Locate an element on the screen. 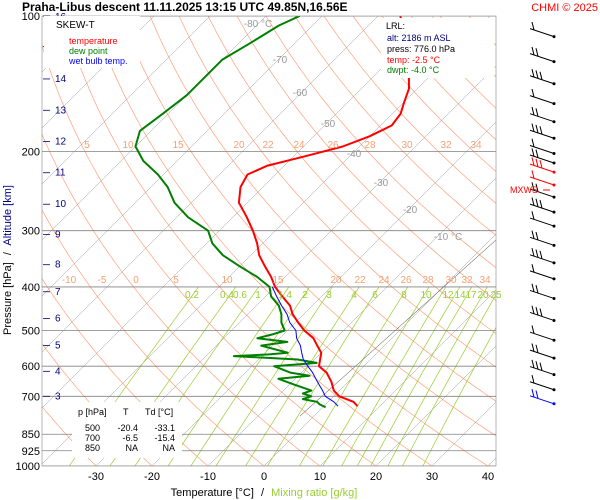 This screenshot has height=500, width=600. y-axis-label-pressure: Pressure [hPa] is located at coordinates (8, 298).